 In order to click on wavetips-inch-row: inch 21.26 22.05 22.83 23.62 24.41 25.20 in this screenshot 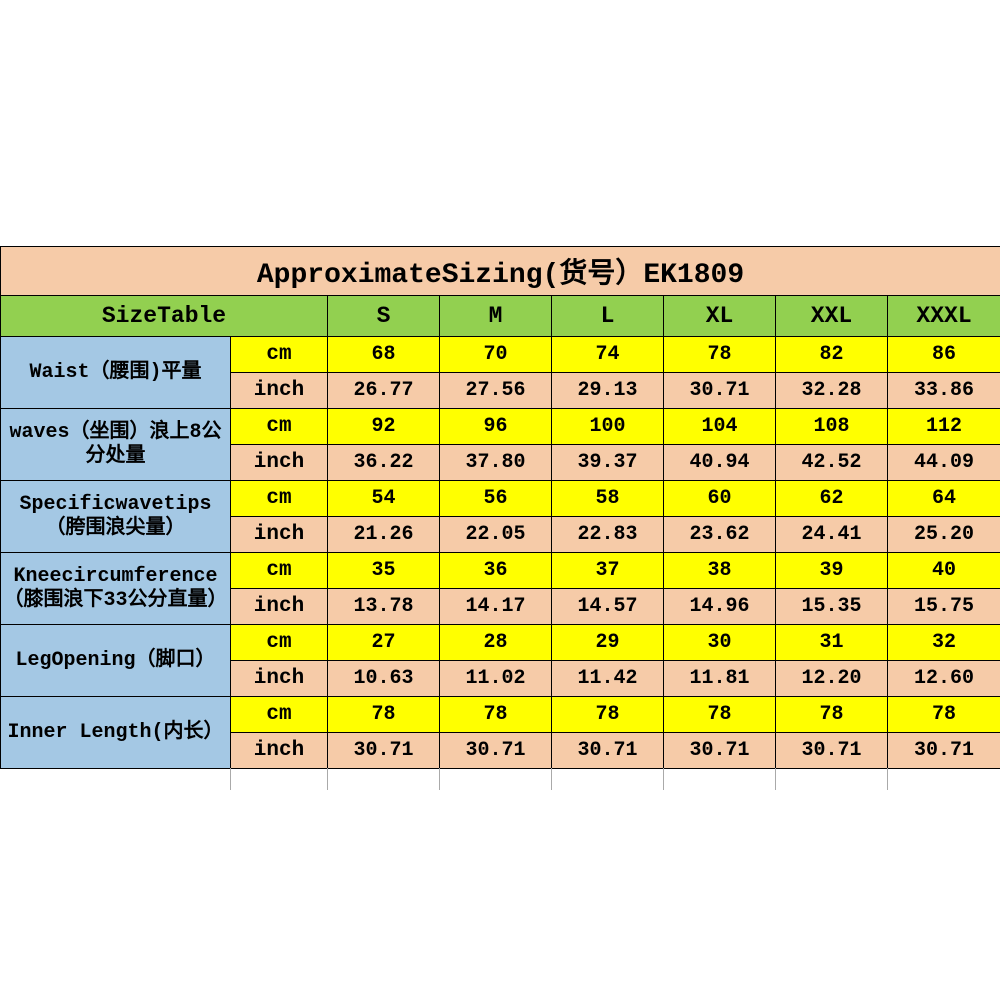, I will do `click(500, 534)`.